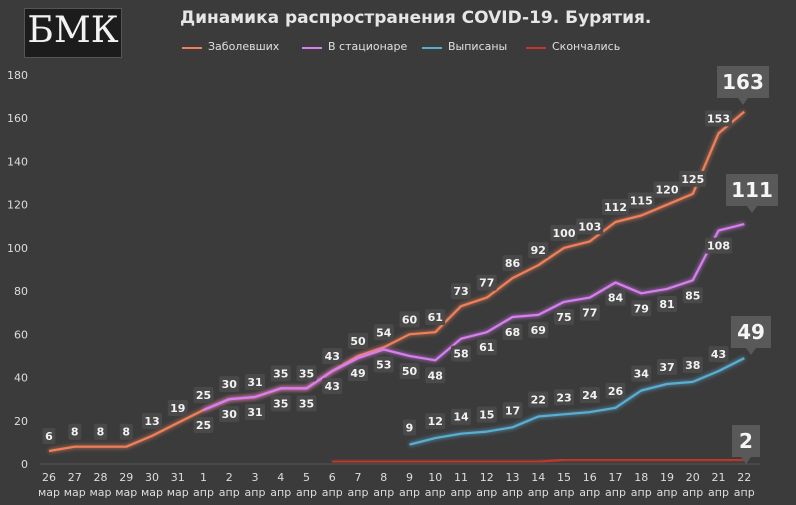  Describe the element at coordinates (435, 477) in the screenshot. I see `x-tick-day-15: 10` at that location.